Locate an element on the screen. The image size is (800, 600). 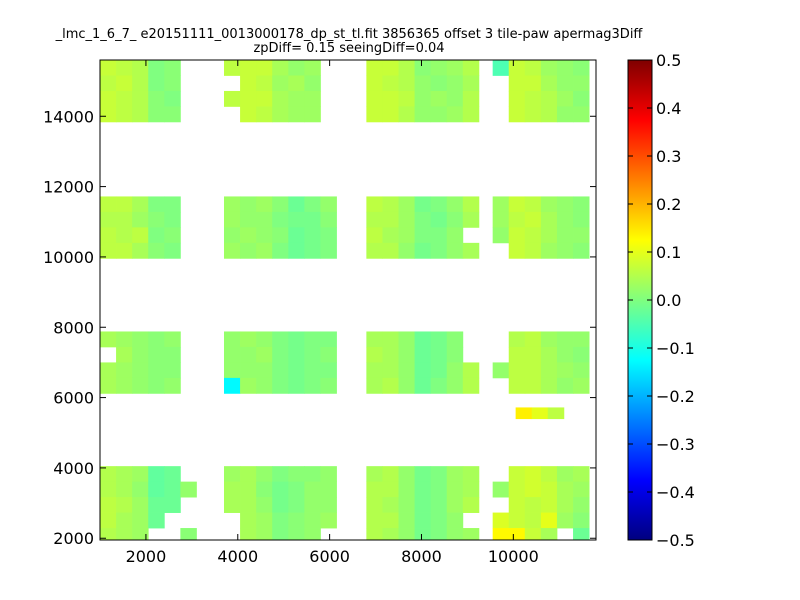
y-tick-label: 10000 is located at coordinates (68, 257).